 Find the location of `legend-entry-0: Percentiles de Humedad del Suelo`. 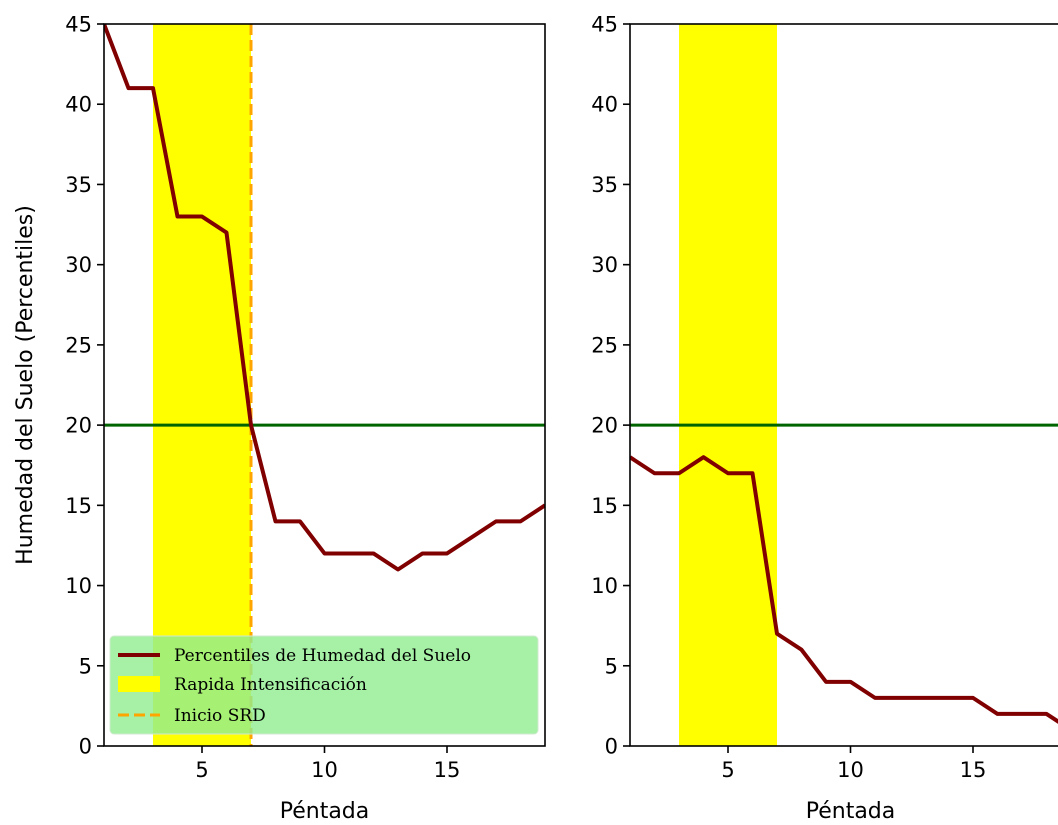

legend-entry-0: Percentiles de Humedad del Suelo is located at coordinates (322, 656).